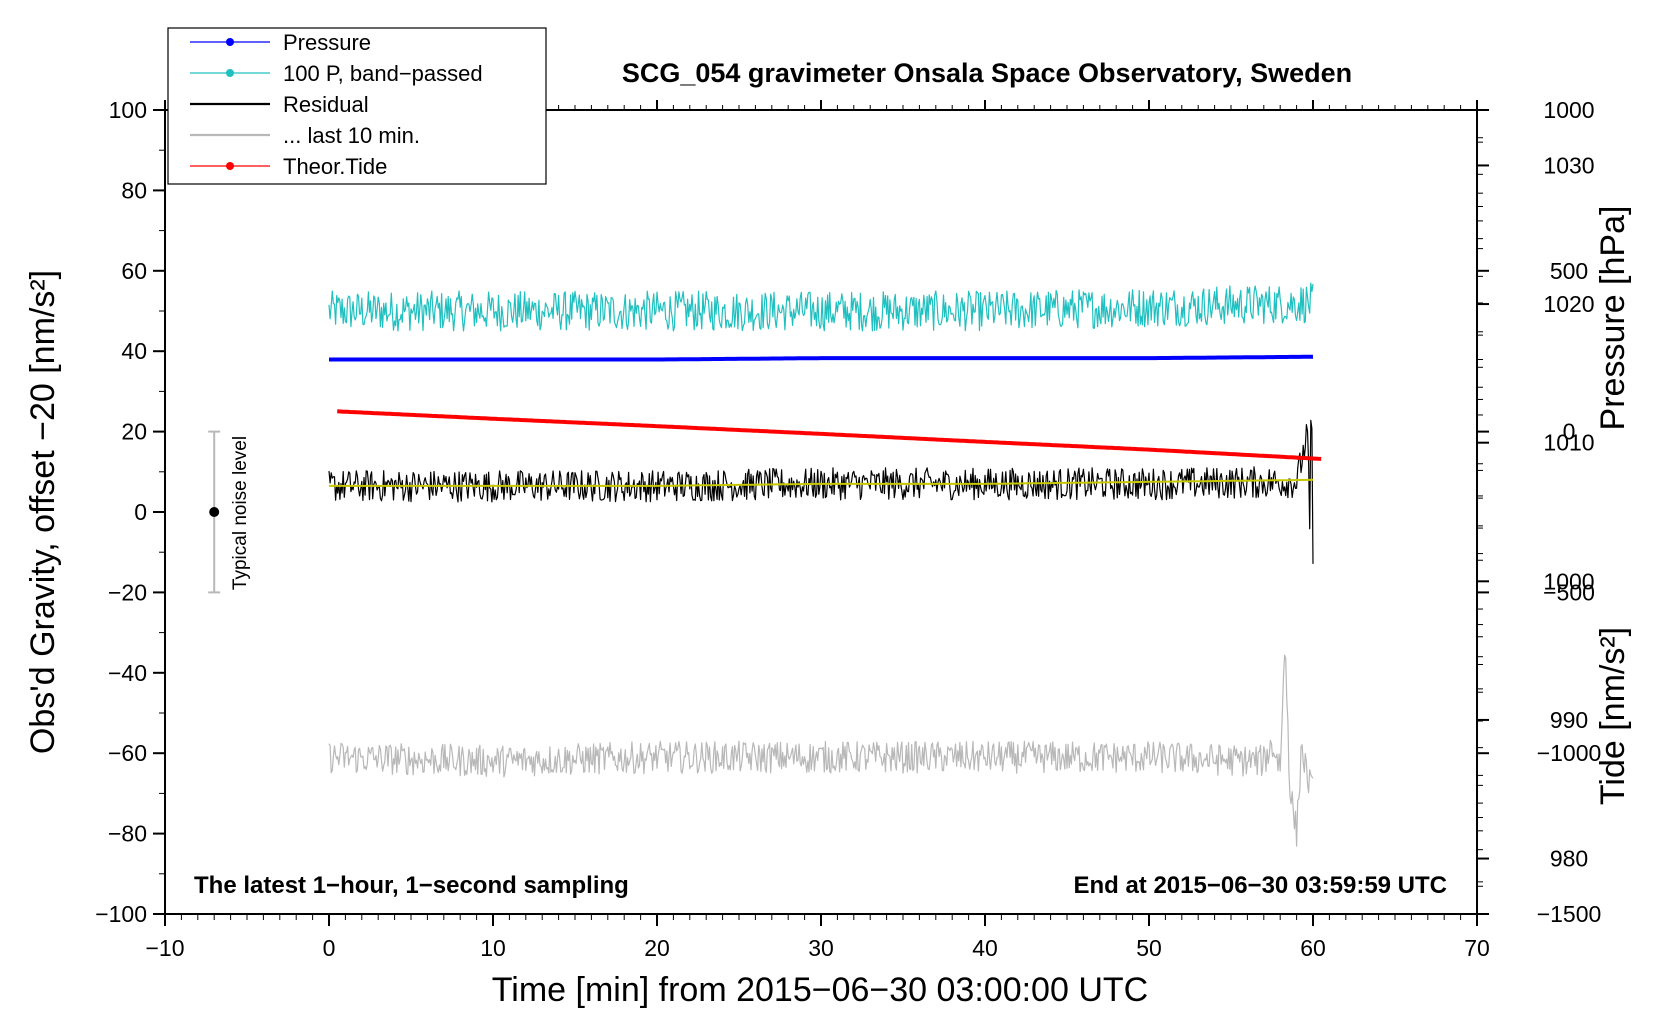 This screenshot has width=1660, height=1020. Describe the element at coordinates (1613, 318) in the screenshot. I see `y-axis-title-pressure: Pressure [hPa]` at that location.